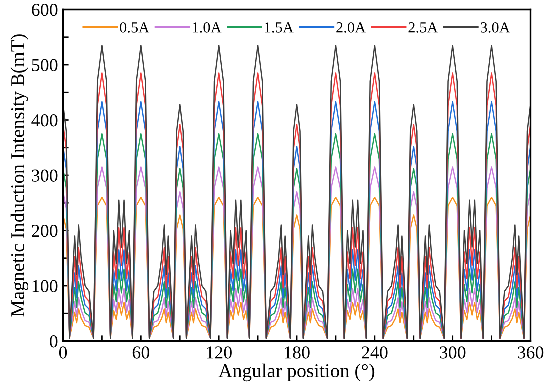 This screenshot has height=390, width=550. Describe the element at coordinates (45, 176) in the screenshot. I see `y-tick-label: 300` at that location.